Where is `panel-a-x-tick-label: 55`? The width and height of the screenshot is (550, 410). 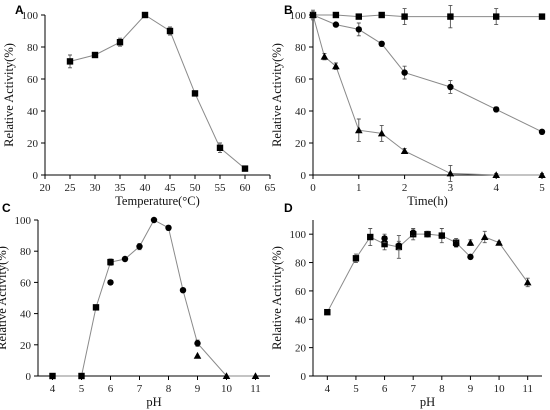 panel-a-x-tick-label: 55 is located at coordinates (221, 188).